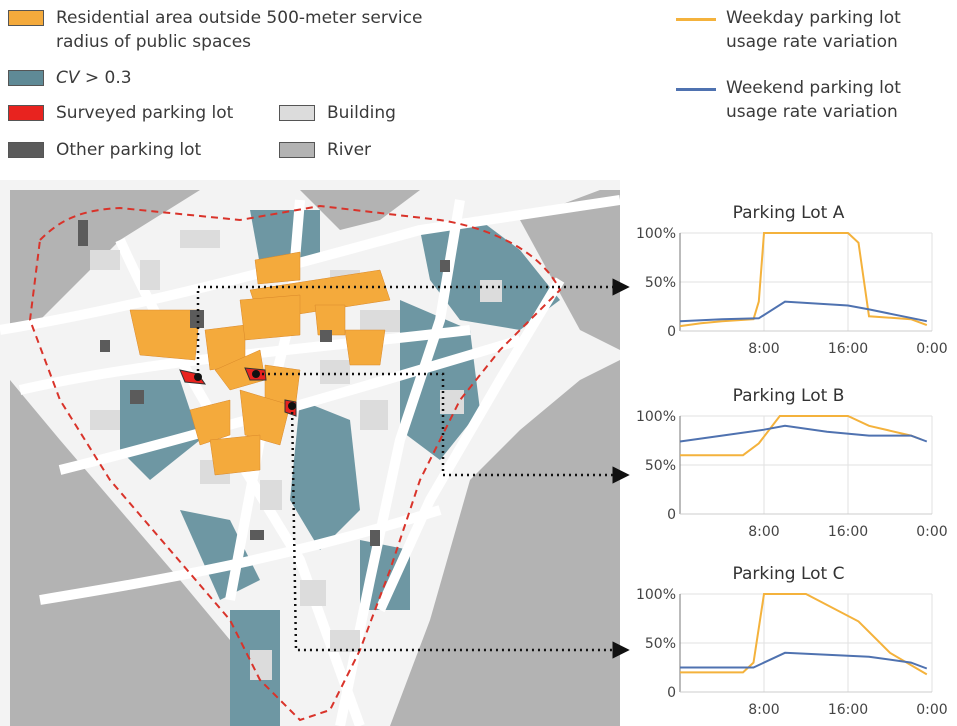  Describe the element at coordinates (813, 18) in the screenshot. I see `legend-weekday-1: Weekday parking lot` at that location.